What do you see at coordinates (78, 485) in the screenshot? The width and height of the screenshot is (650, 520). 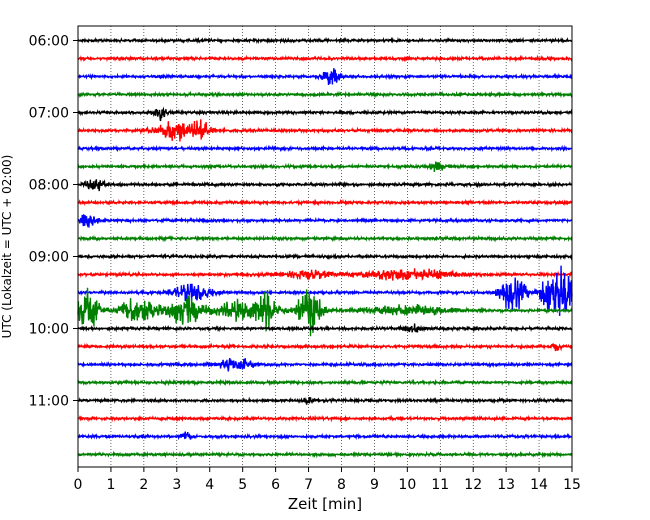 I see `x-tick-label: 0` at bounding box center [78, 485].